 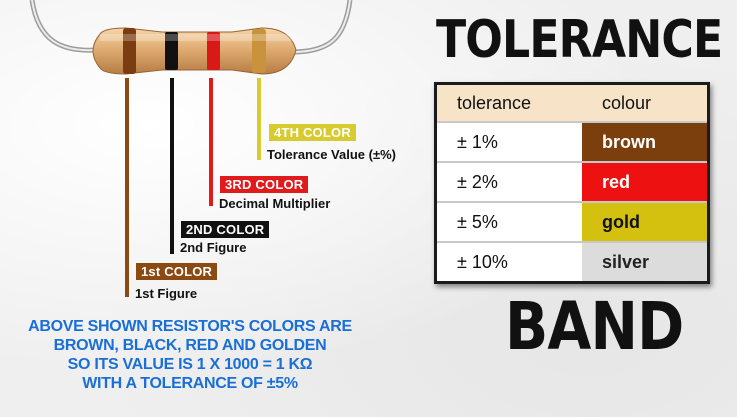 What do you see at coordinates (594, 326) in the screenshot?
I see `title-band: BAND` at bounding box center [594, 326].